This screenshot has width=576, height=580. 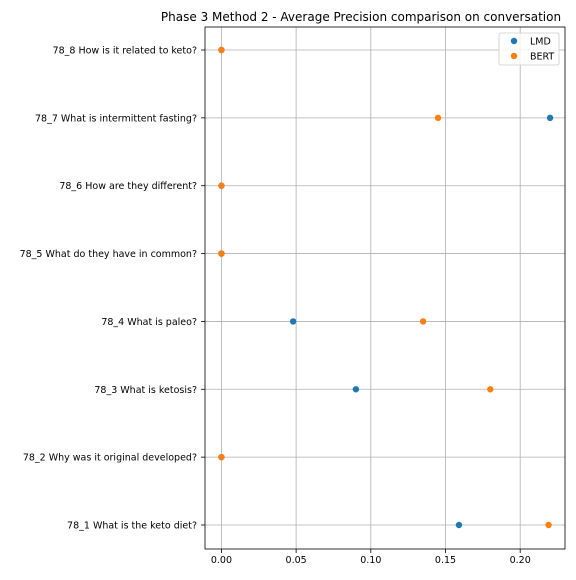 I want to click on y-tick-label: 78_4 What is paleo?, so click(x=149, y=322).